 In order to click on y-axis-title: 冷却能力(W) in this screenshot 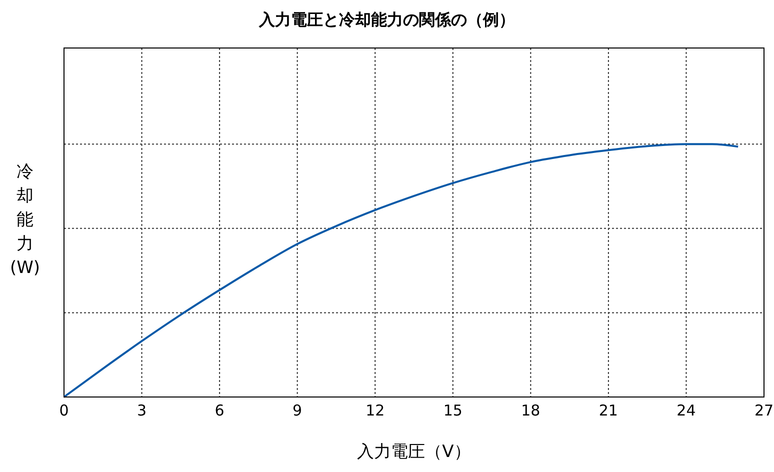, I will do `click(25, 220)`.